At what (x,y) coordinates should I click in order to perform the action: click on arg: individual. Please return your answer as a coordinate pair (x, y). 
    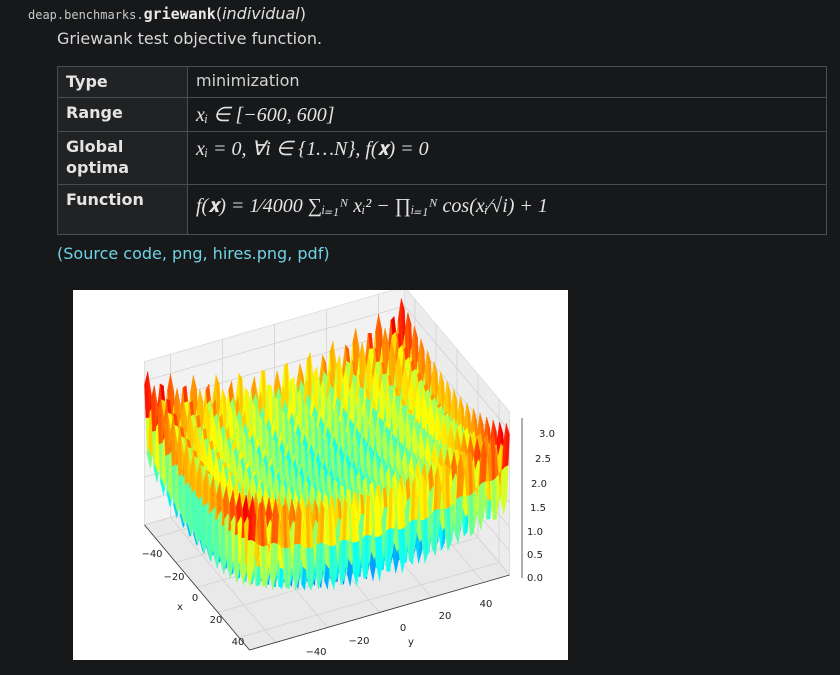
    Looking at the image, I should click on (261, 13).